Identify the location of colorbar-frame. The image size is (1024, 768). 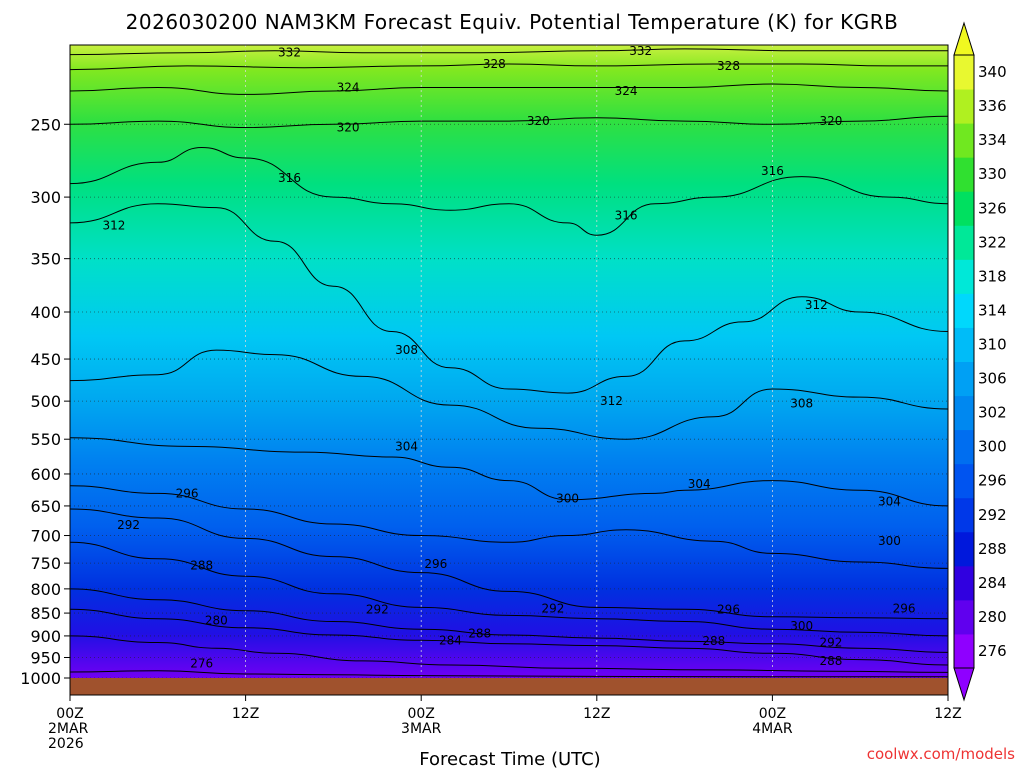
(964, 361).